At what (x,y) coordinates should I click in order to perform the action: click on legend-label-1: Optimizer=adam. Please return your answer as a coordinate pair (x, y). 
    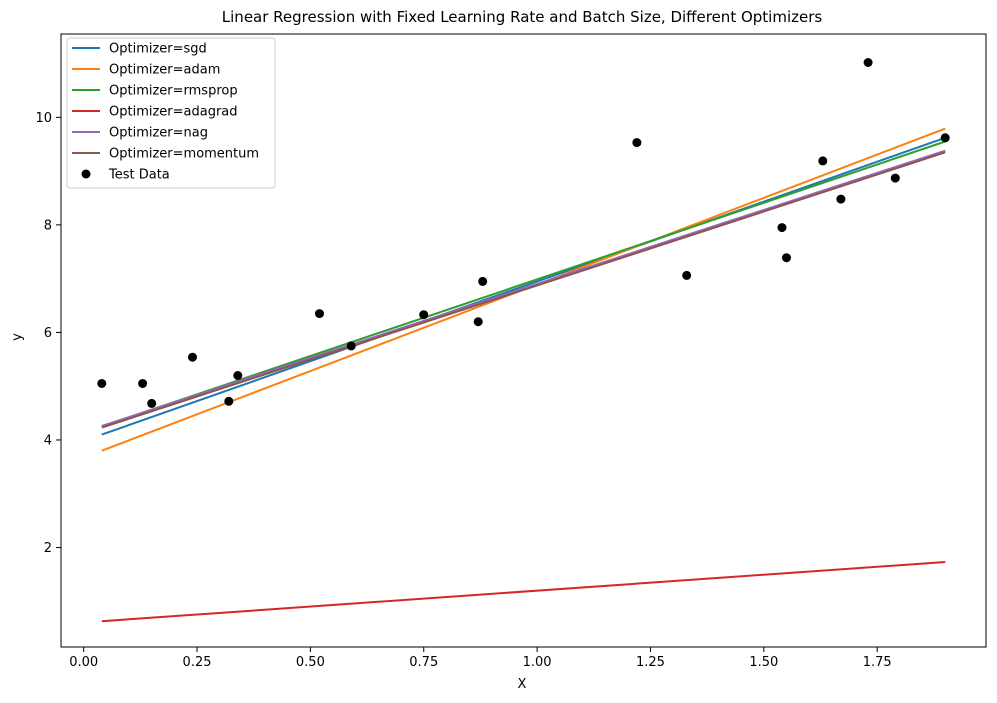
    Looking at the image, I should click on (164, 70).